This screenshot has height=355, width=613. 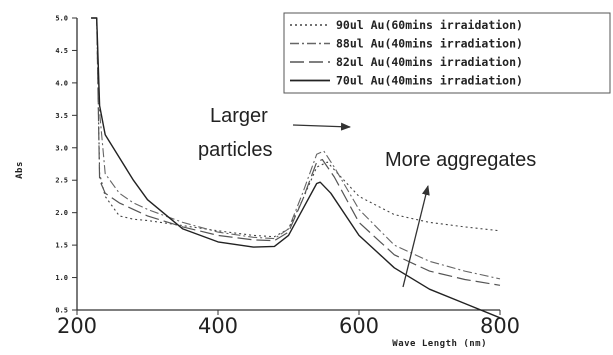 I want to click on x-tick-label: 200, so click(x=77, y=326).